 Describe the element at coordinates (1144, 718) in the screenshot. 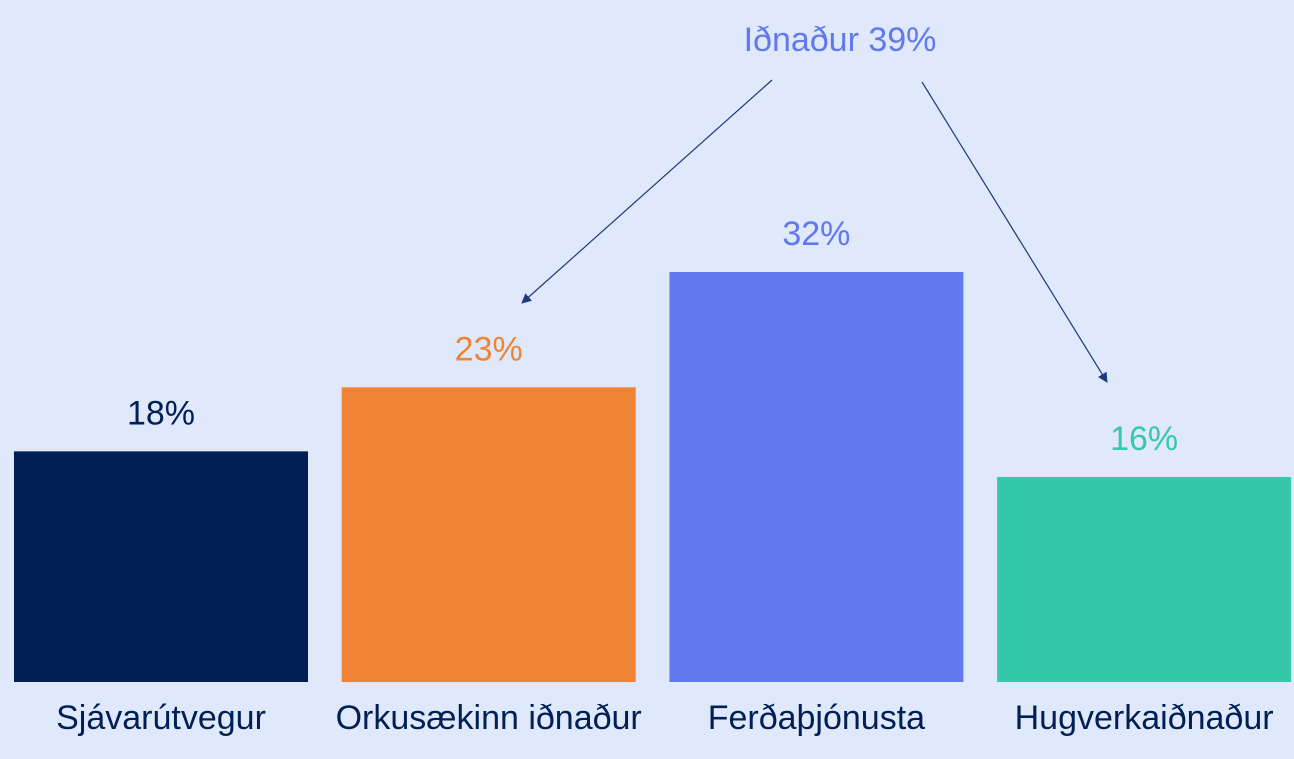

I see `x-tick-label: Hugverkaiðnaður` at that location.